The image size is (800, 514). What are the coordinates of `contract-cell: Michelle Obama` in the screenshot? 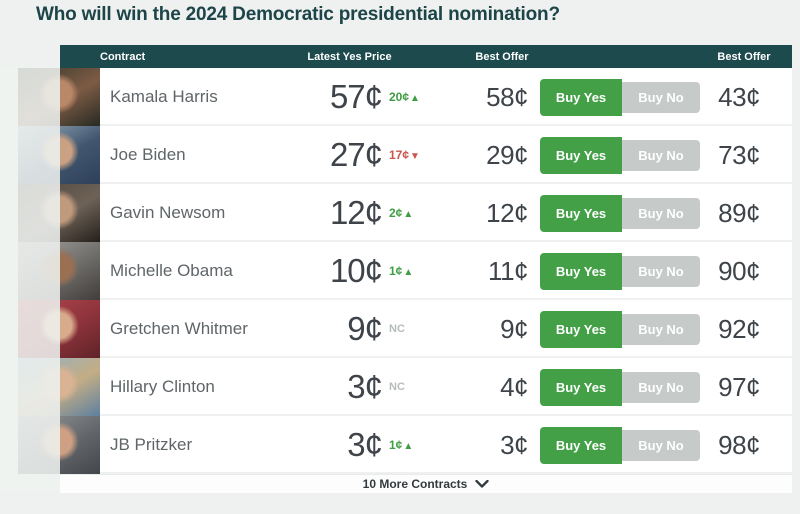 It's located at (161, 271).